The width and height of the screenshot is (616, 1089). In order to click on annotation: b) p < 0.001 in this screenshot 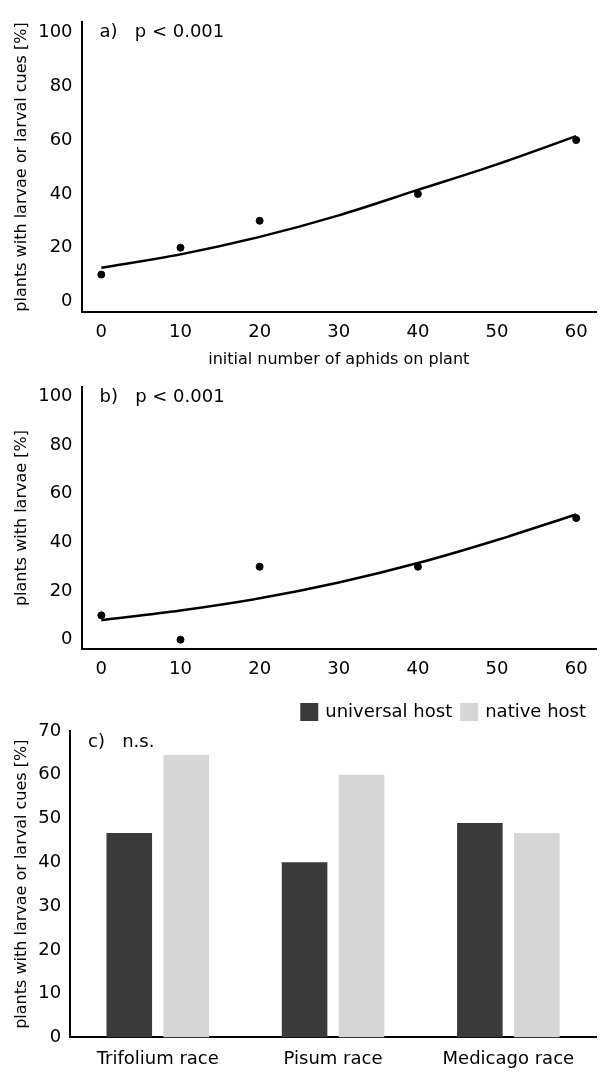, I will do `click(162, 396)`.